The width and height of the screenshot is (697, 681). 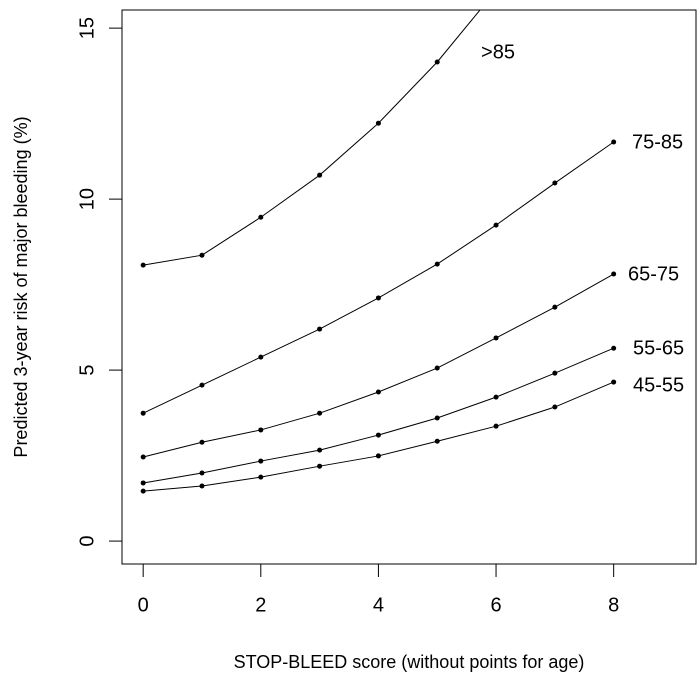 What do you see at coordinates (378, 605) in the screenshot?
I see `x-tick-label: 4` at bounding box center [378, 605].